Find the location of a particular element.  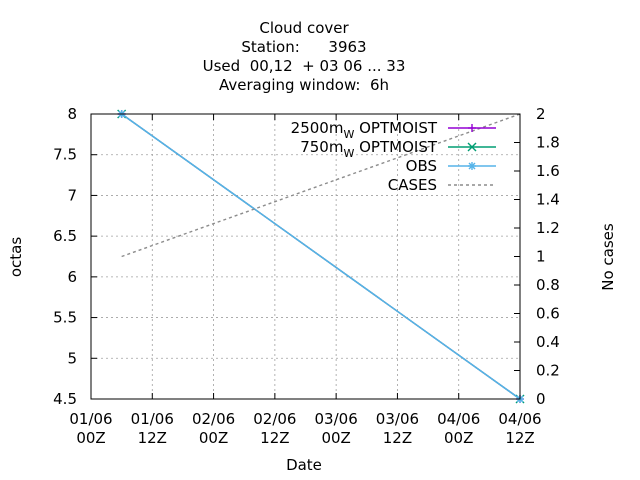

y2-tick-label: 1 is located at coordinates (541, 257).